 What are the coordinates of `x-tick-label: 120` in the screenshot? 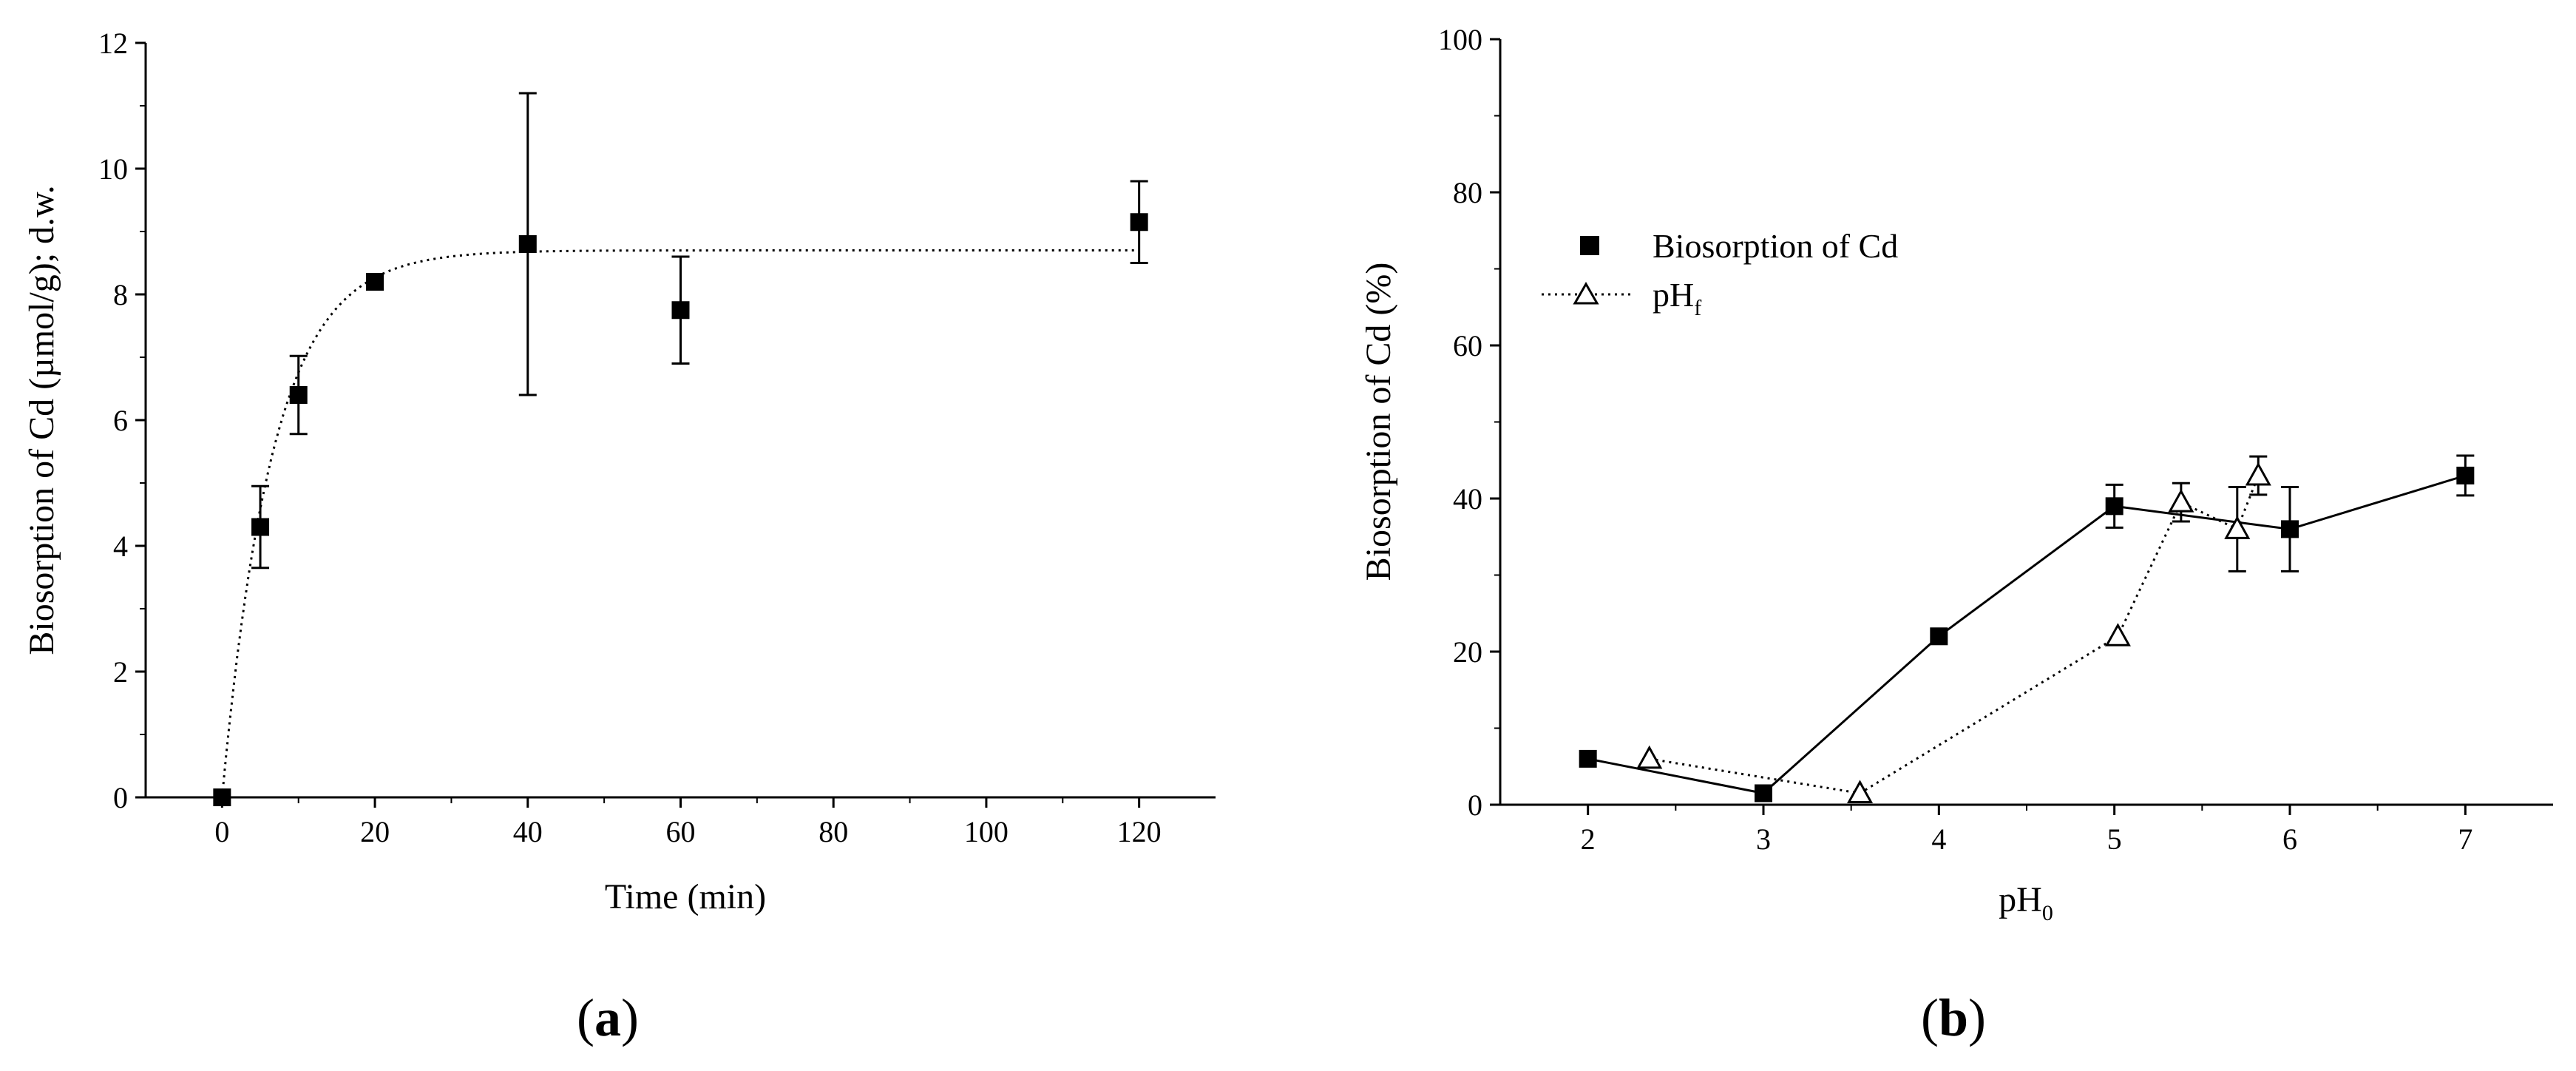 It's located at (1139, 832).